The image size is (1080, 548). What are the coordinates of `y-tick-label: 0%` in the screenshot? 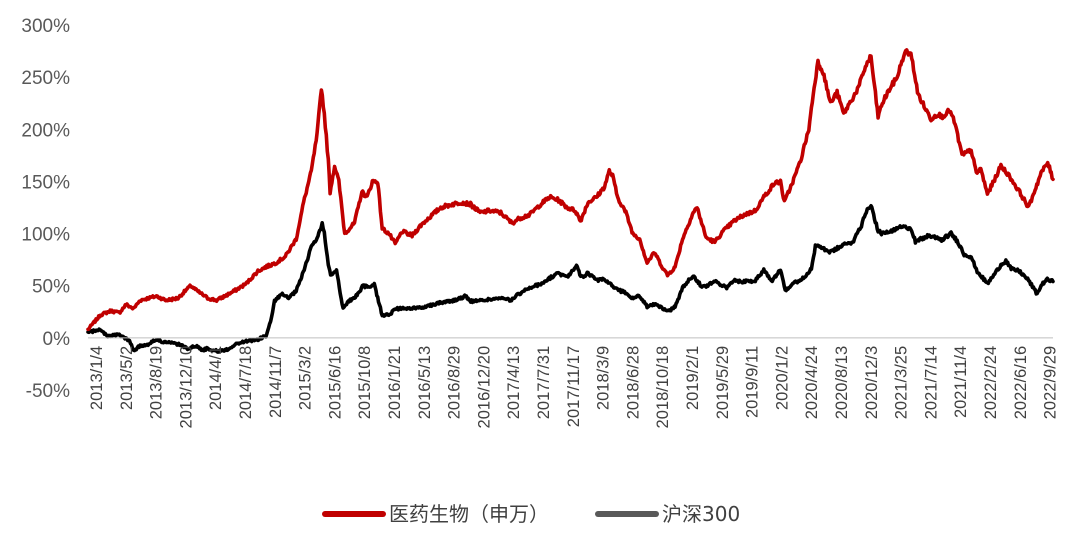 It's located at (57, 339).